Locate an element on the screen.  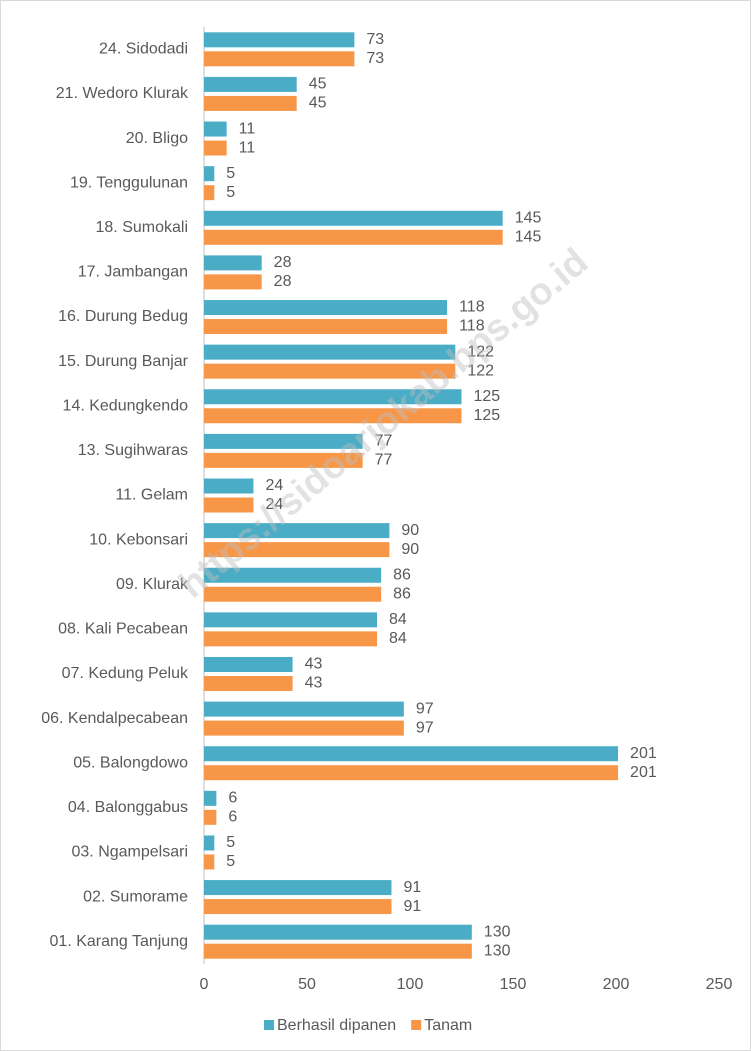
data-label: 90 is located at coordinates (410, 530).